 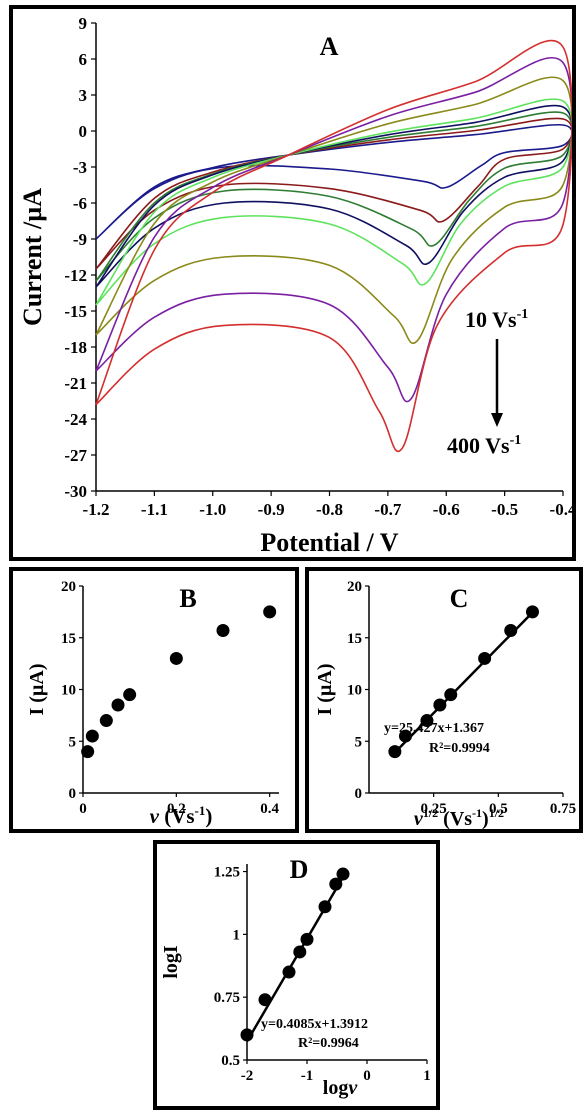 I want to click on panel-title: B, so click(x=187, y=598).